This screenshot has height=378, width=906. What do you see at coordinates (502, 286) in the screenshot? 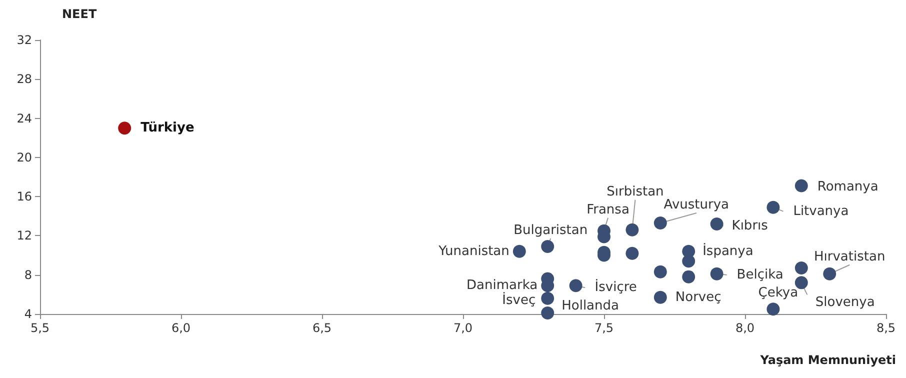
I see `annotation: Danimarka` at bounding box center [502, 286].